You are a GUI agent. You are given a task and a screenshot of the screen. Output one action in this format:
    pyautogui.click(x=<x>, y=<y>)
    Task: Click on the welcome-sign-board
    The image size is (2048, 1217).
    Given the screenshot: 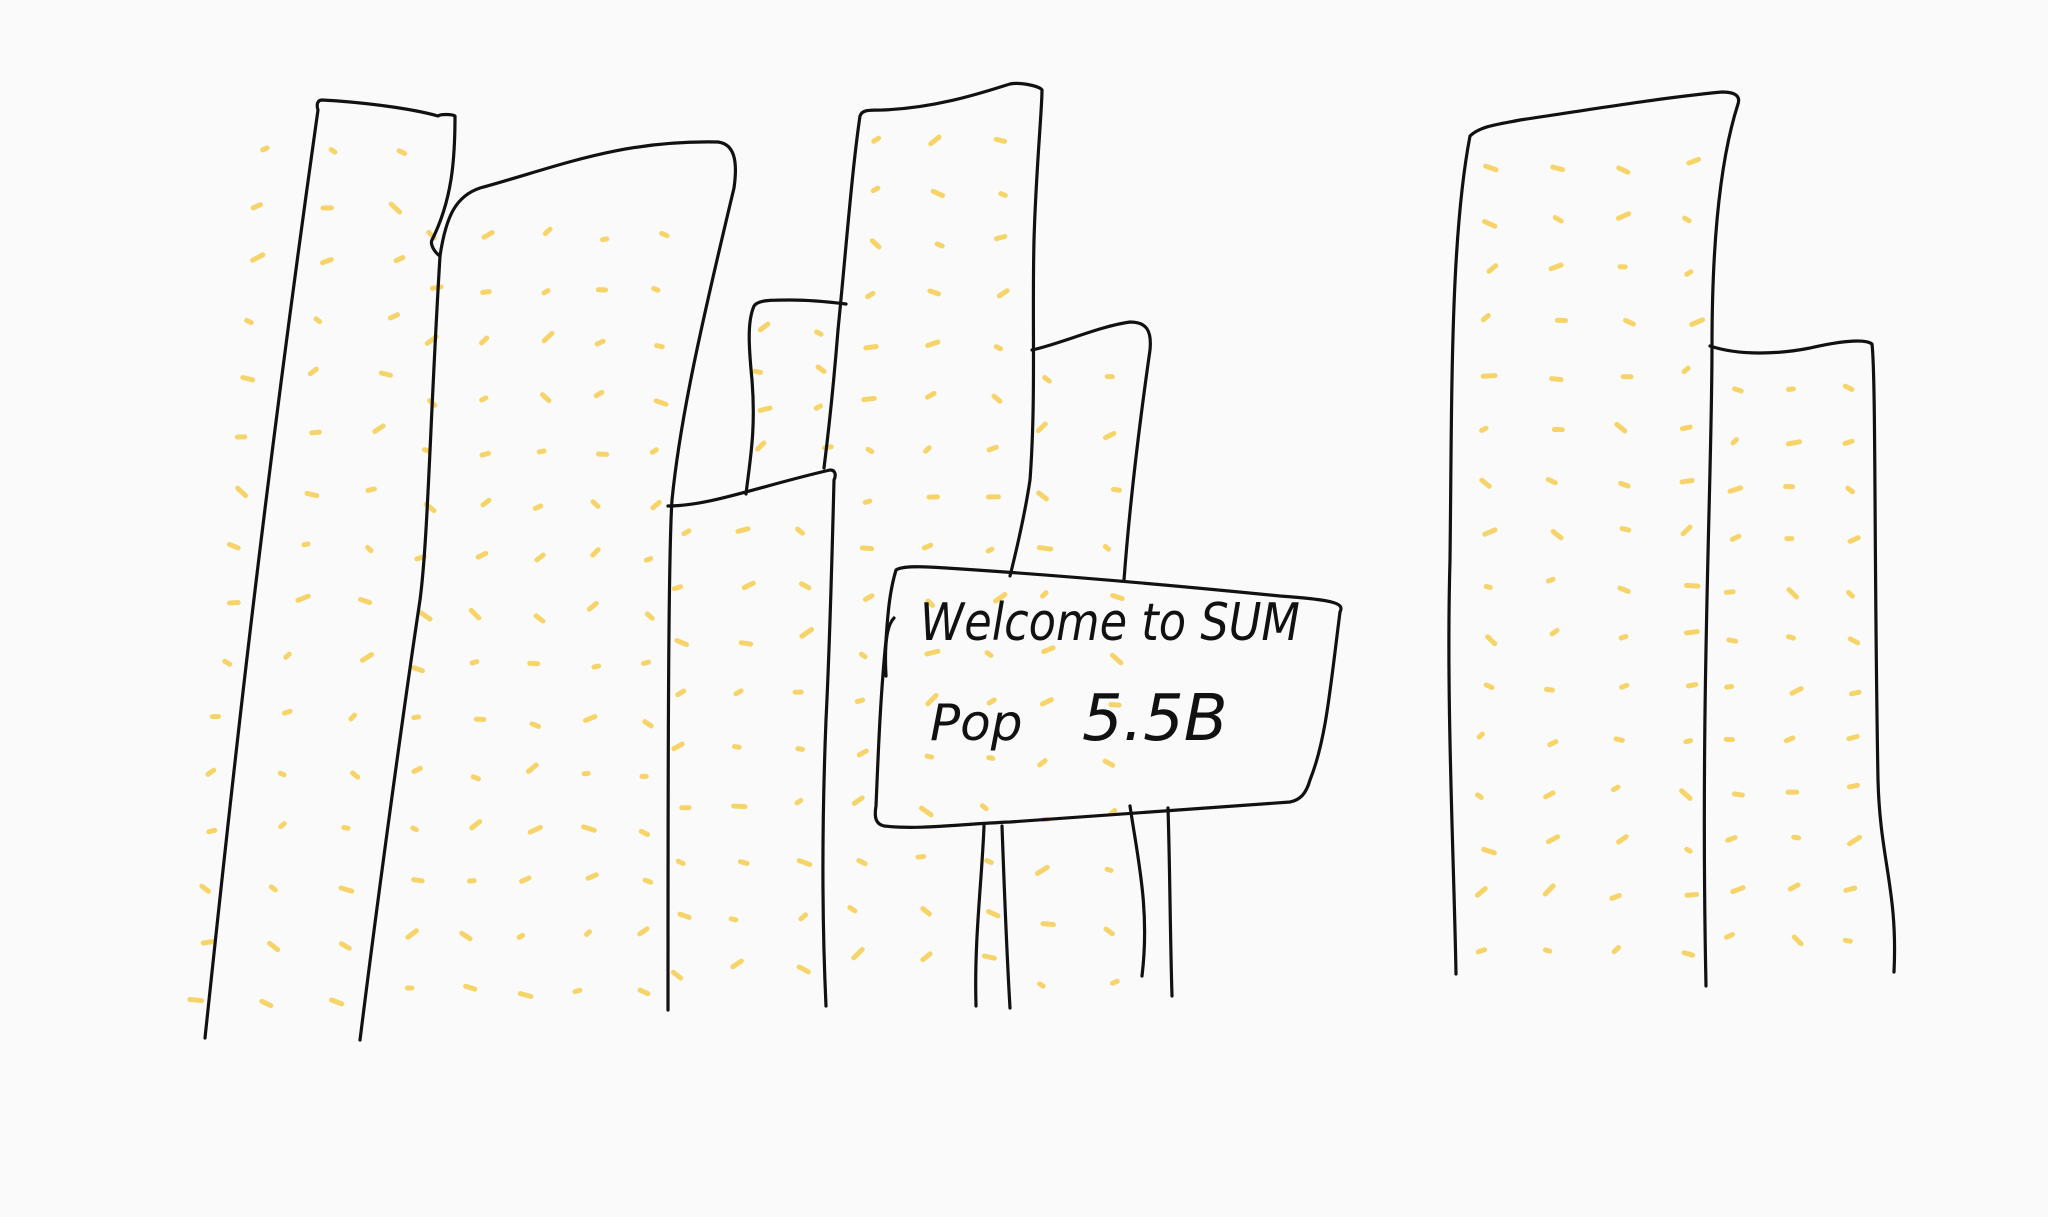 What is the action you would take?
    pyautogui.click(x=1108, y=697)
    